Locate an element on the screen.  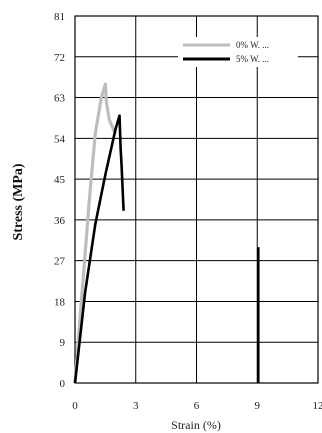
y-tick-label: 0 is located at coordinates (63, 384).